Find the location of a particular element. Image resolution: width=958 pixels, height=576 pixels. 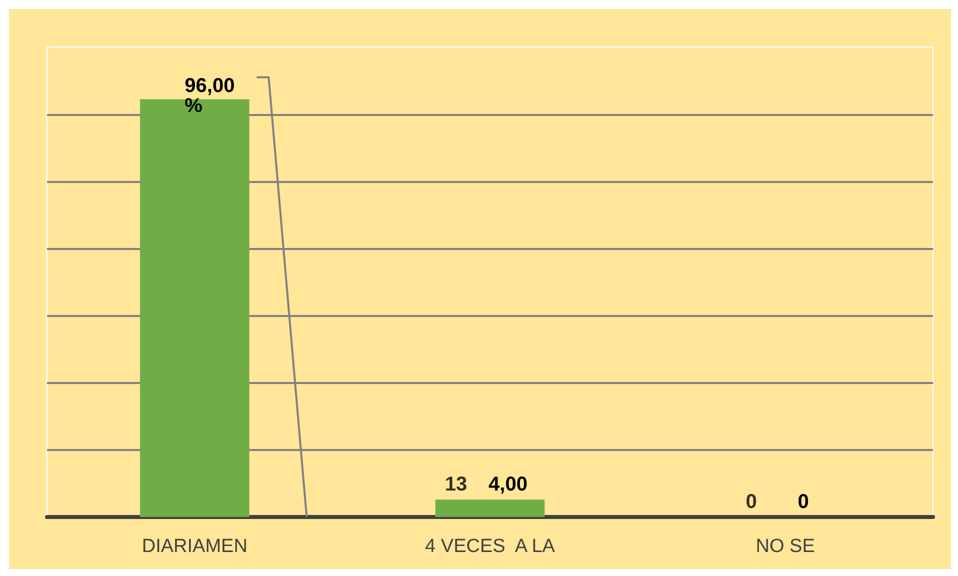

annotation: 0 is located at coordinates (751, 502).